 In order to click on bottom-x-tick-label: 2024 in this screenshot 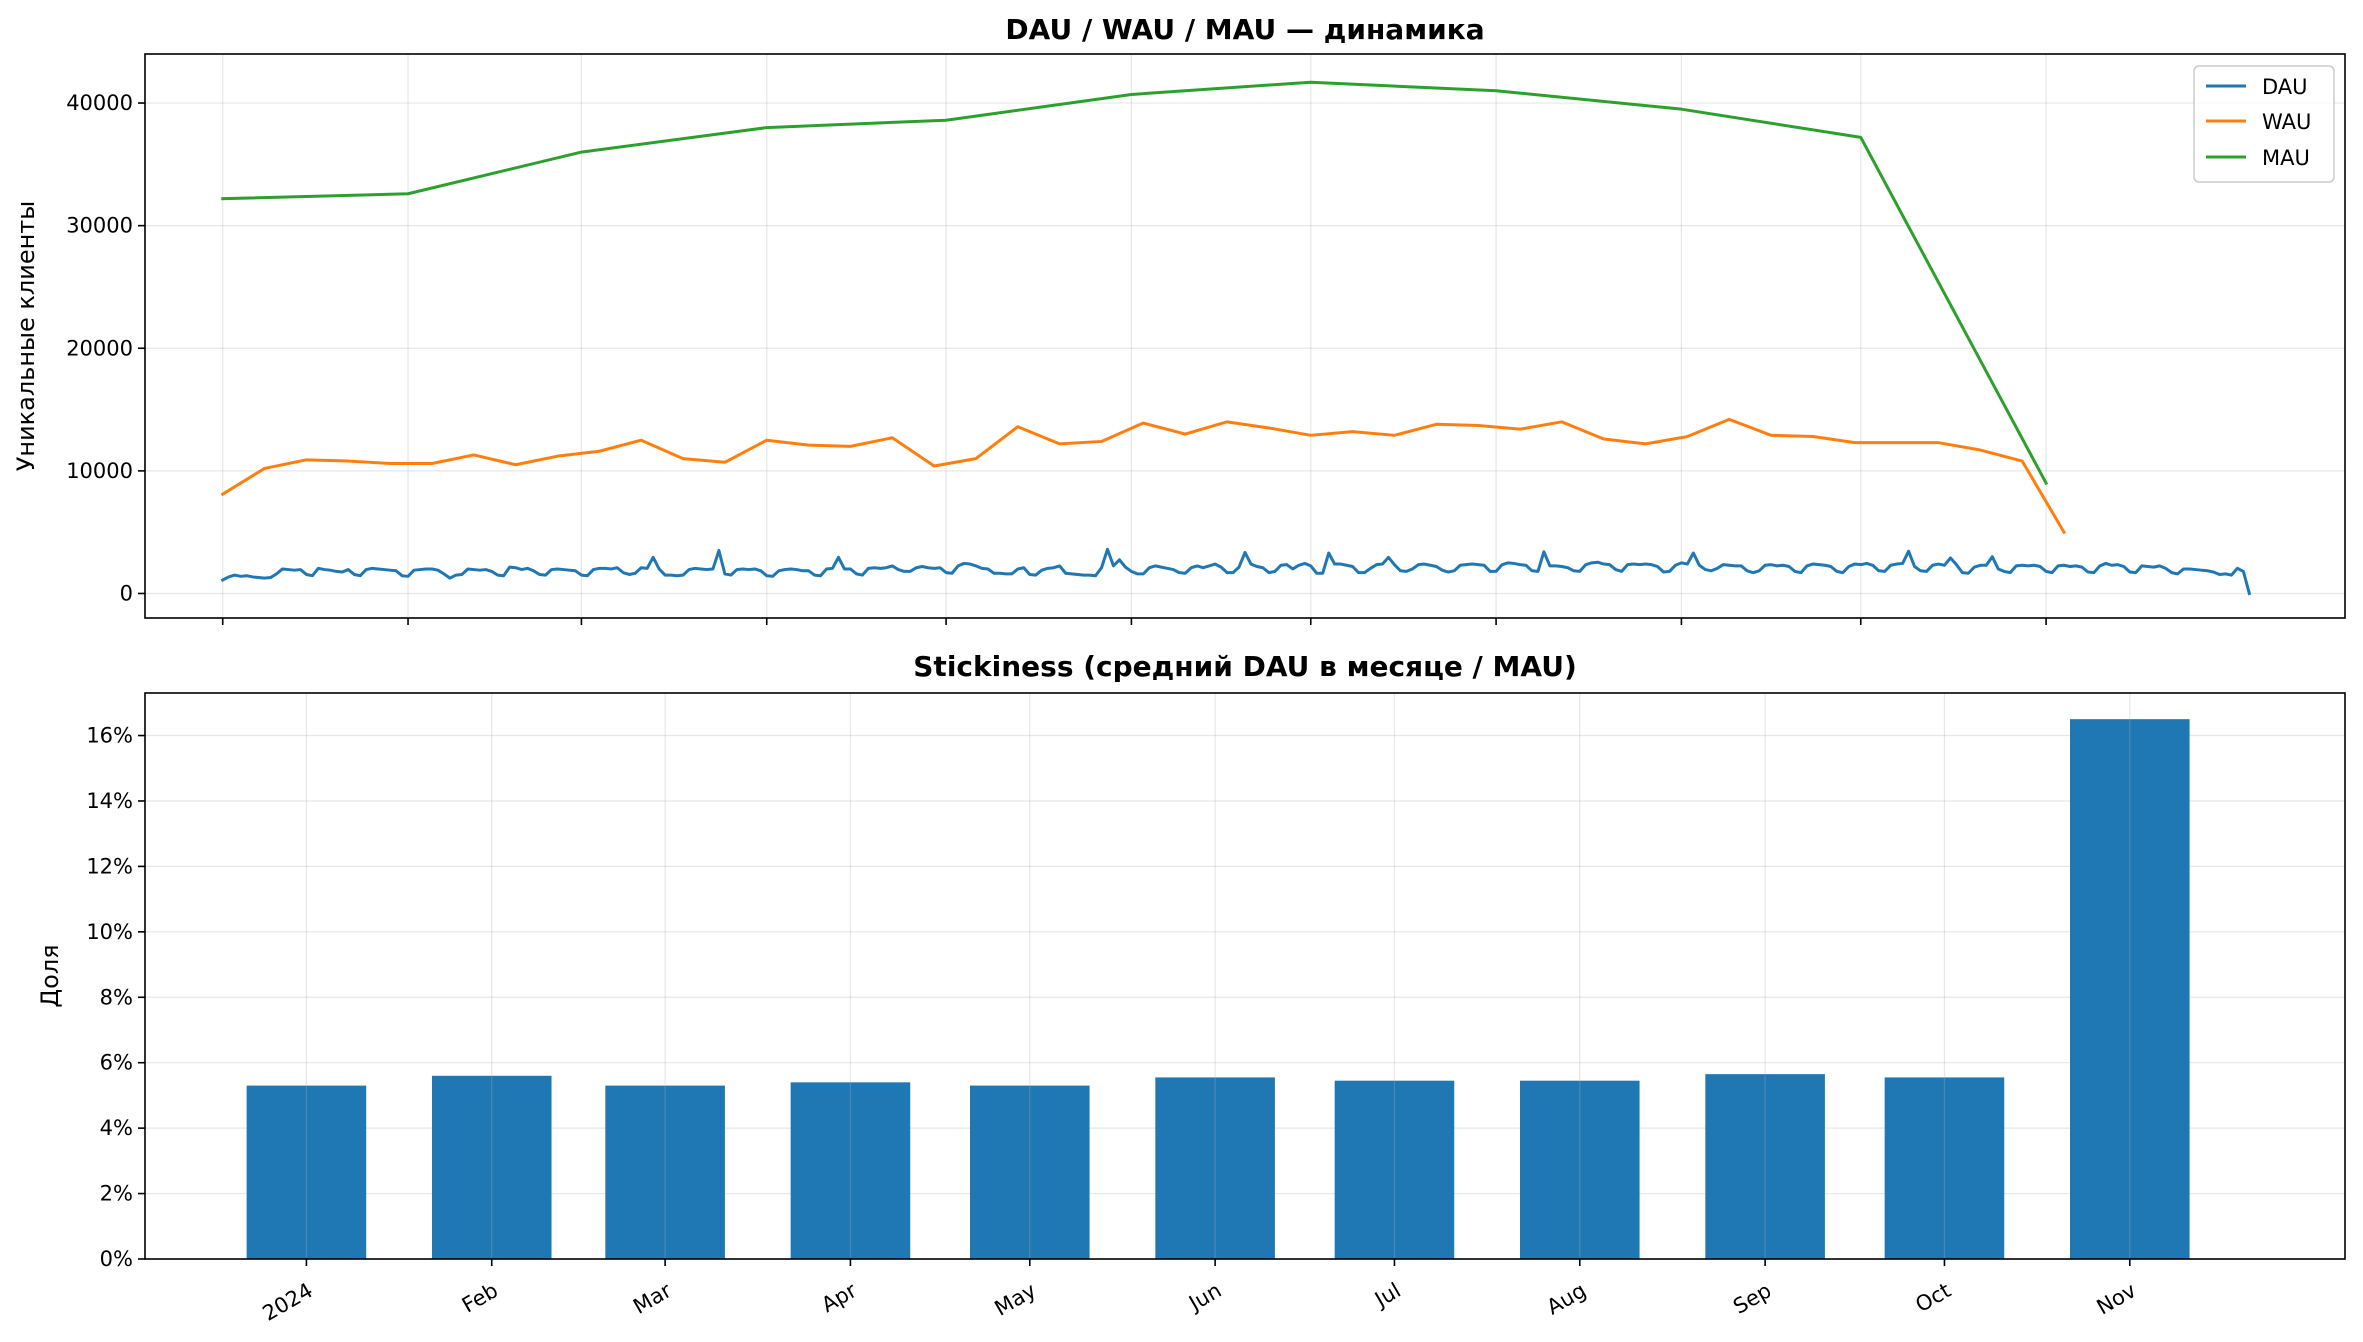, I will do `click(287, 1302)`.